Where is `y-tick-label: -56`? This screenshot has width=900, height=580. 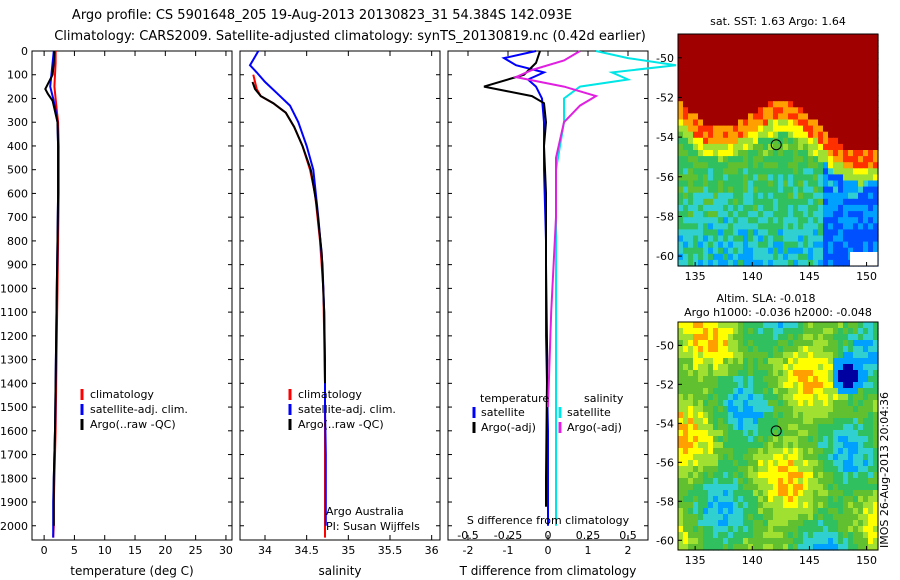 y-tick-label: -56 is located at coordinates (665, 462).